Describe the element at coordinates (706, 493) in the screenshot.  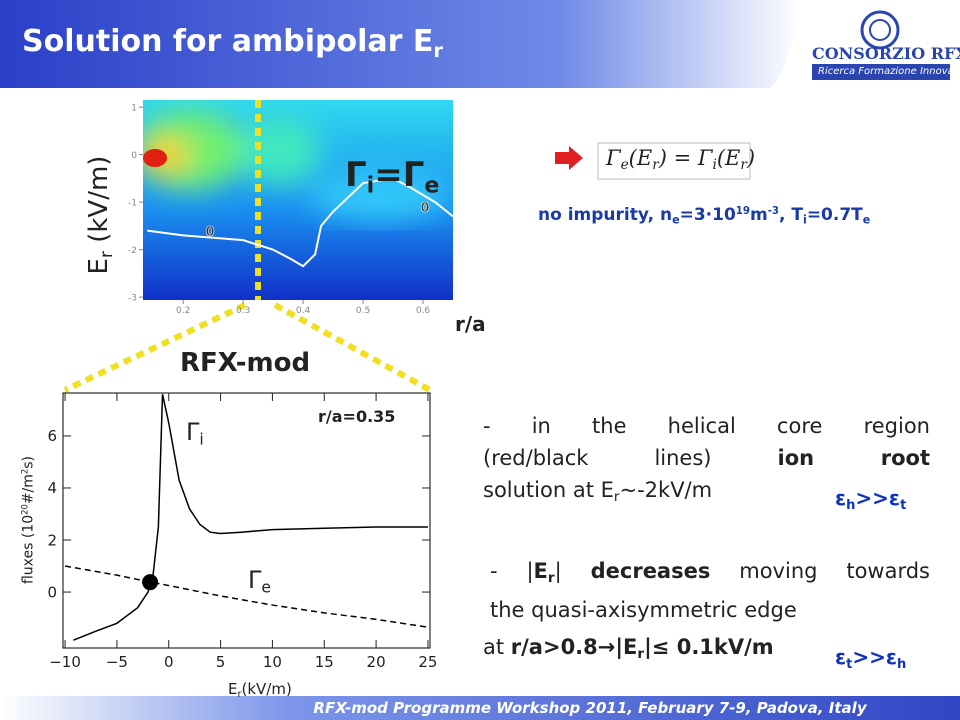
I see `text-line: solution at Er~-2kV/m` at that location.